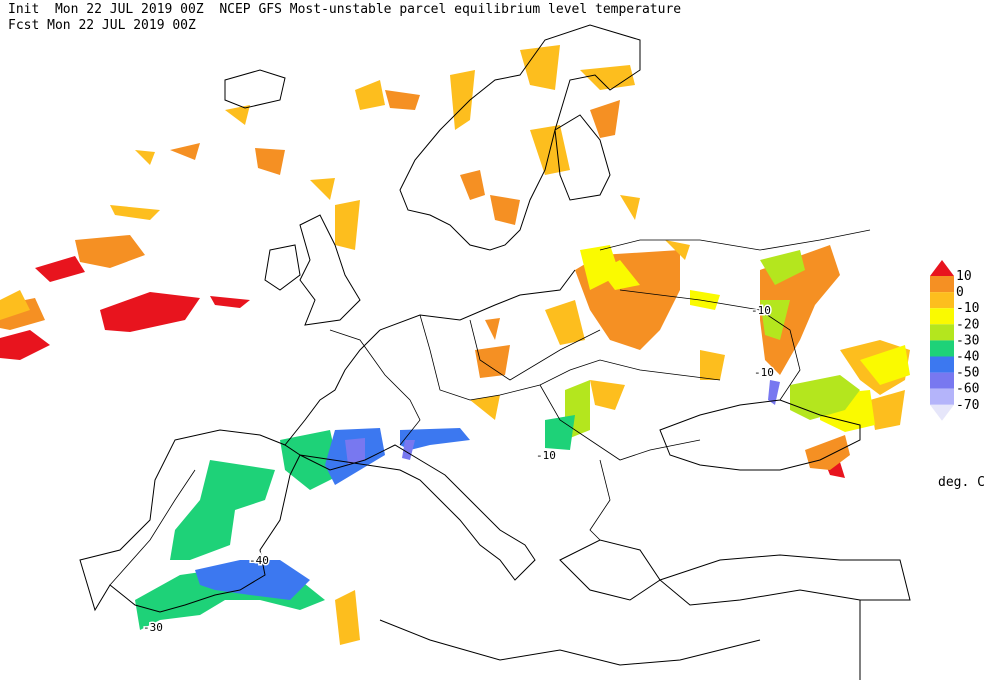 The width and height of the screenshot is (1000, 680). What do you see at coordinates (967, 389) in the screenshot?
I see `legend-label: -60` at bounding box center [967, 389].